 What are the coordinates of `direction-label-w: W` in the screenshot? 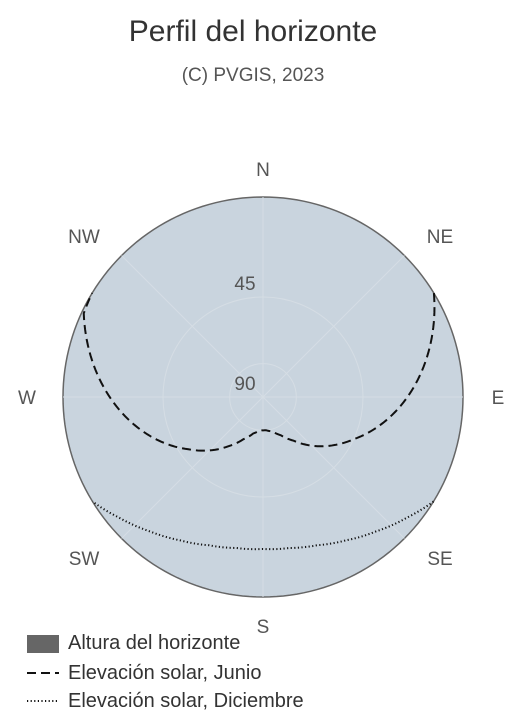 It's located at (27, 398).